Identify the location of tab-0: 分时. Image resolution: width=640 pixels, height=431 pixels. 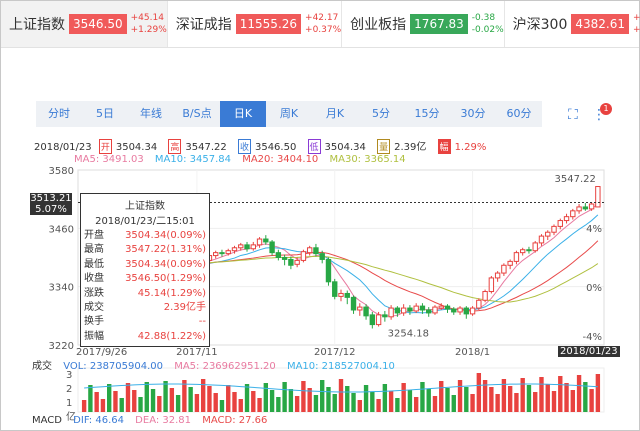
(59, 113).